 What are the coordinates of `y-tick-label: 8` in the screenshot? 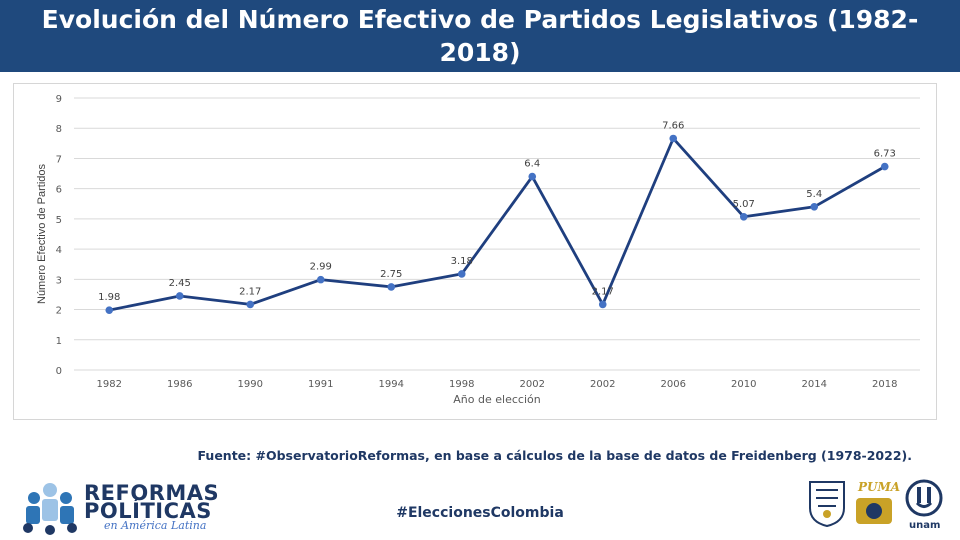 It's located at (59, 129).